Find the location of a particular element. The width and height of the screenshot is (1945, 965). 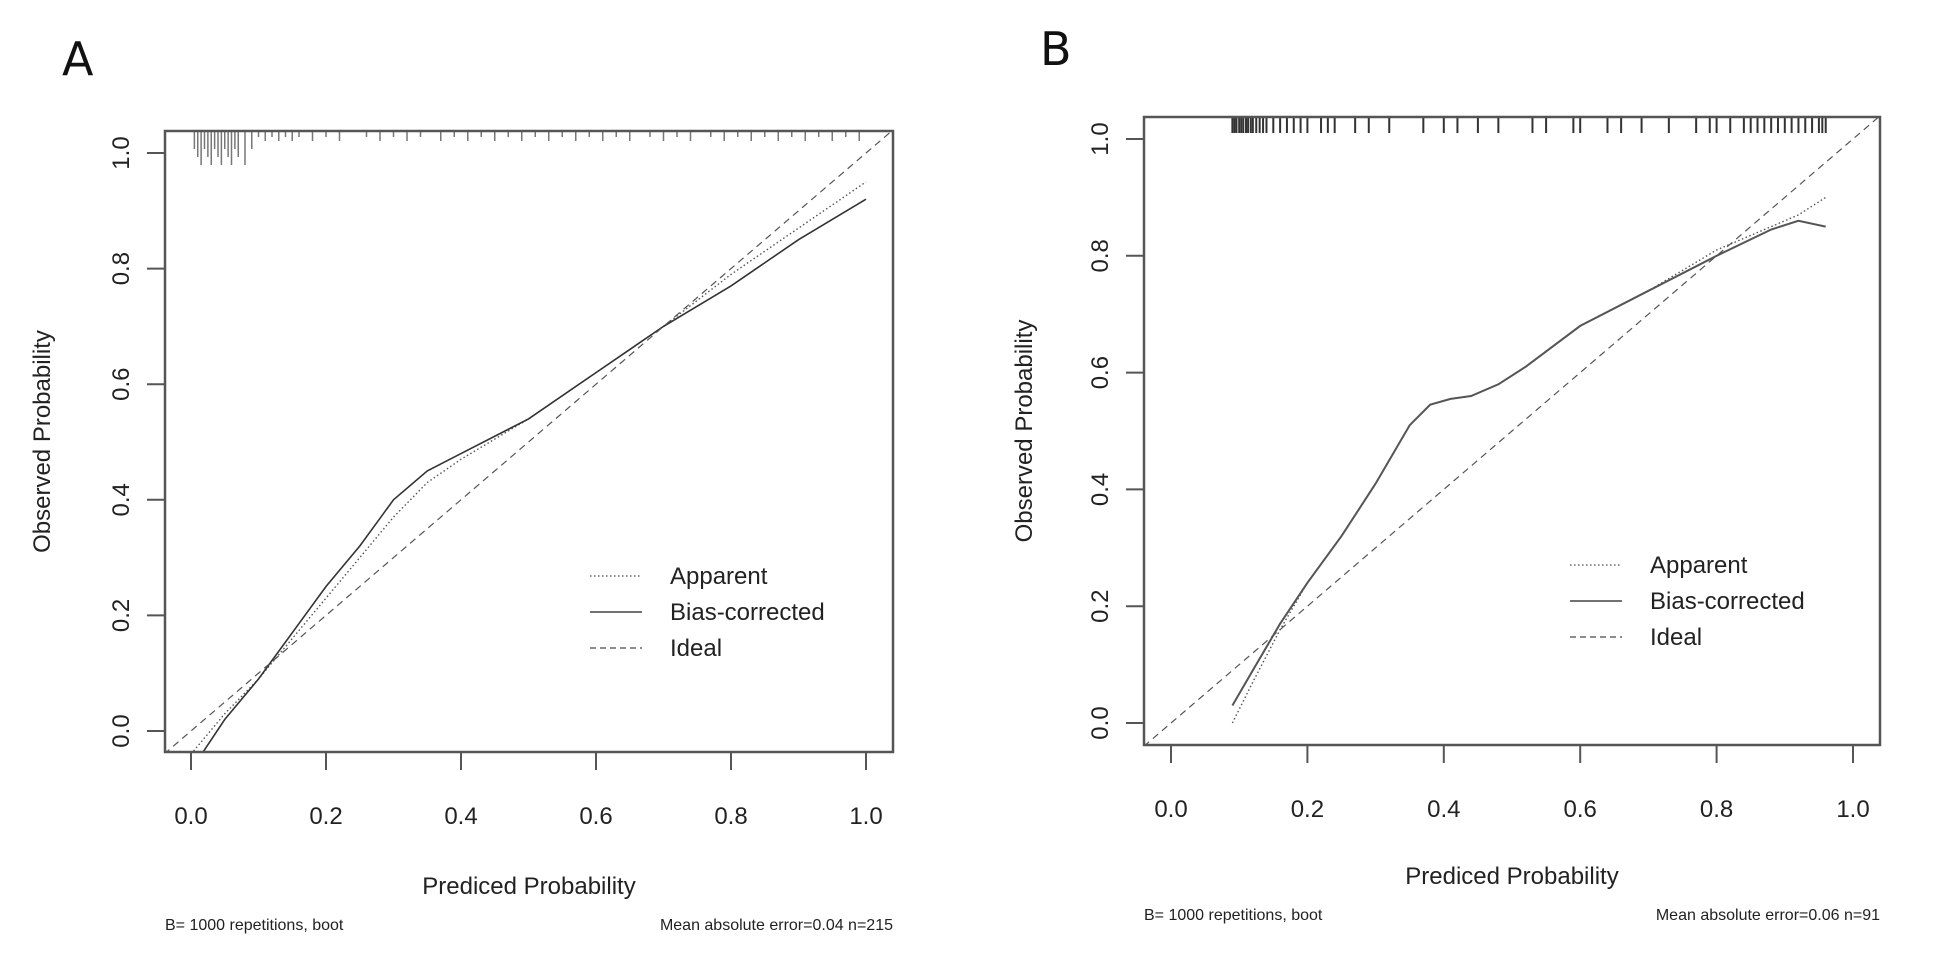

panel-label: B is located at coordinates (1056, 49).